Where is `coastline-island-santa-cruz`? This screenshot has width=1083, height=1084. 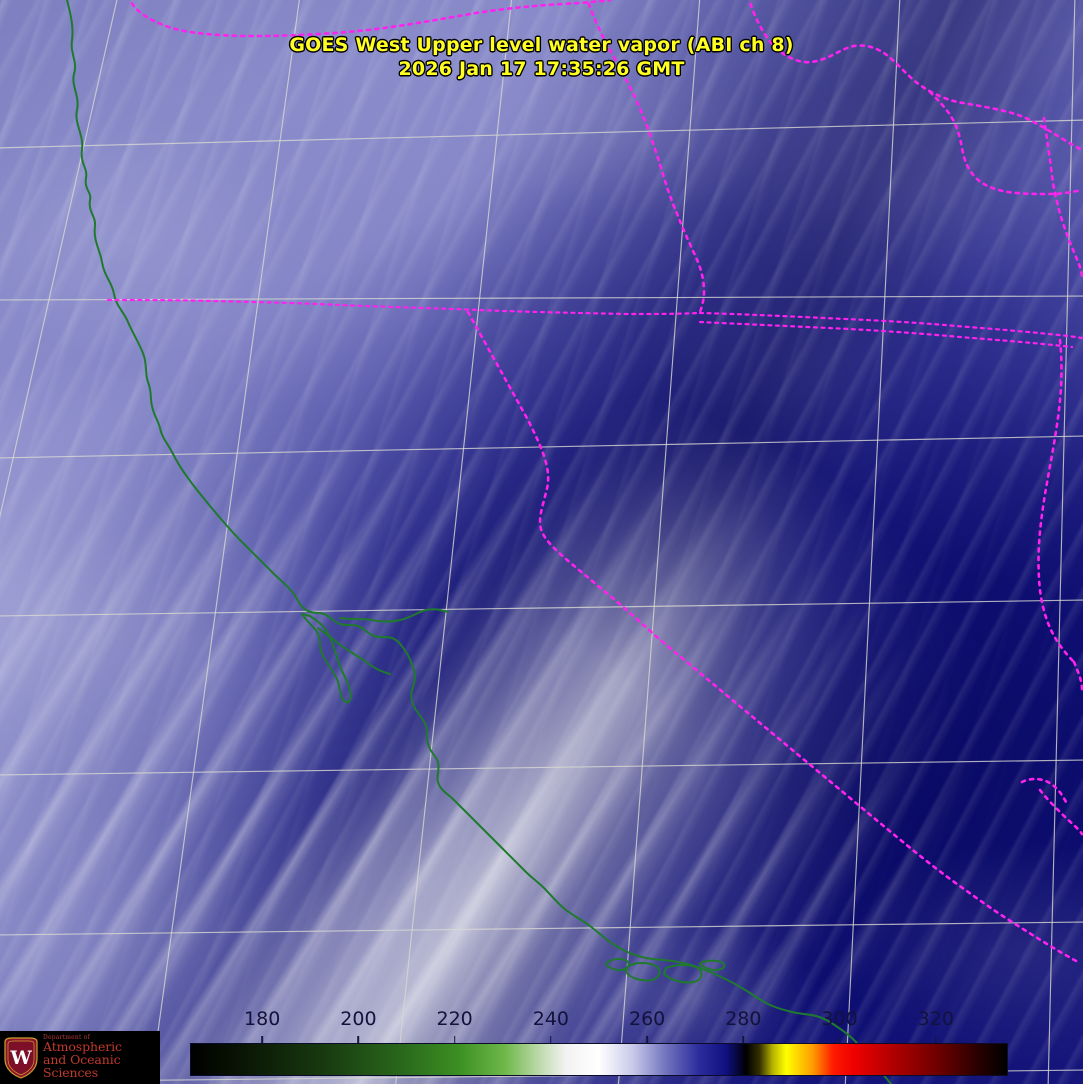
coastline-island-santa-cruz is located at coordinates (643, 972).